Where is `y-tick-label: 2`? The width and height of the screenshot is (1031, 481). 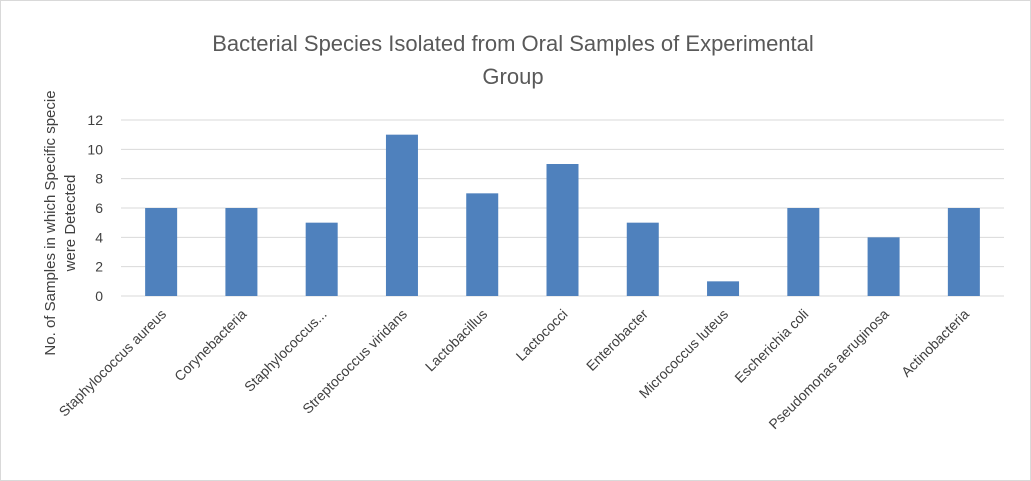
y-tick-label: 2 is located at coordinates (99, 267).